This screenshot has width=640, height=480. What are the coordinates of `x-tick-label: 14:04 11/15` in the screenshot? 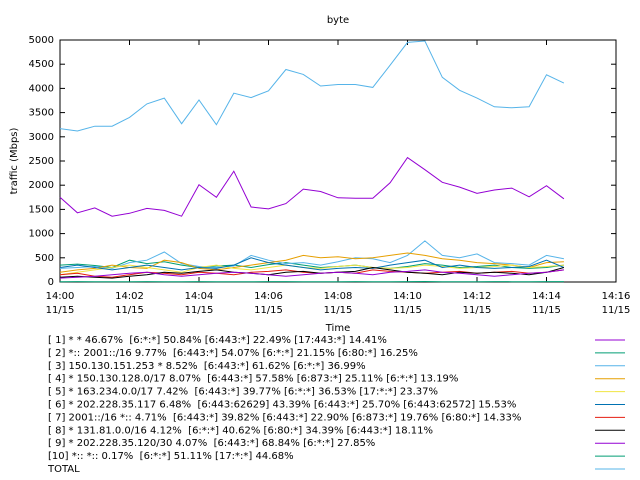 It's located at (199, 303).